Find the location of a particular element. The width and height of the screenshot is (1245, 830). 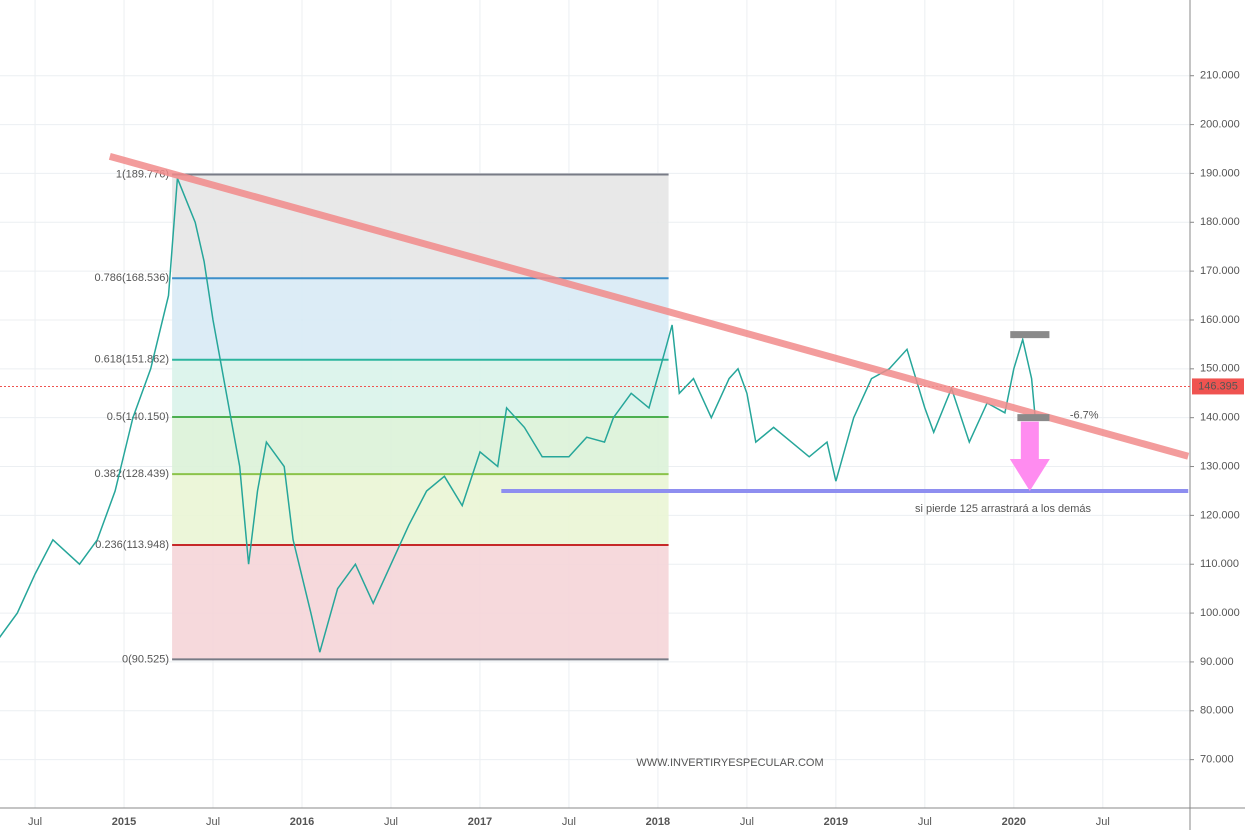

watermark: WWW.INVERTIRYESPECULAR.COM is located at coordinates (729, 763).